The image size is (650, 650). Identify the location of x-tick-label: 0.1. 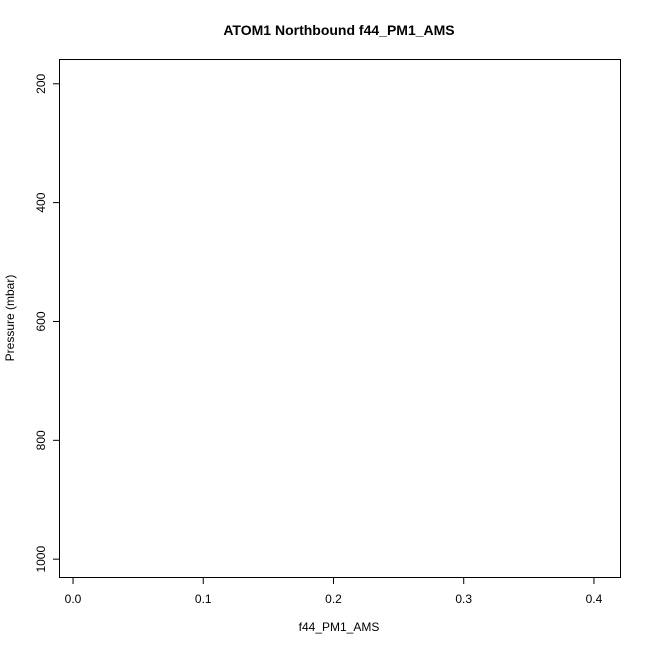
(203, 599).